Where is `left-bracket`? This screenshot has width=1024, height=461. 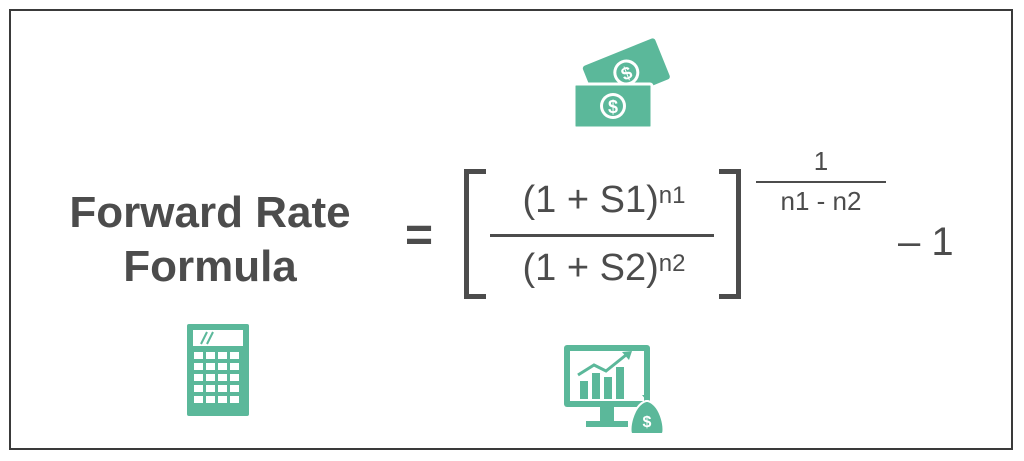
left-bracket is located at coordinates (475, 234).